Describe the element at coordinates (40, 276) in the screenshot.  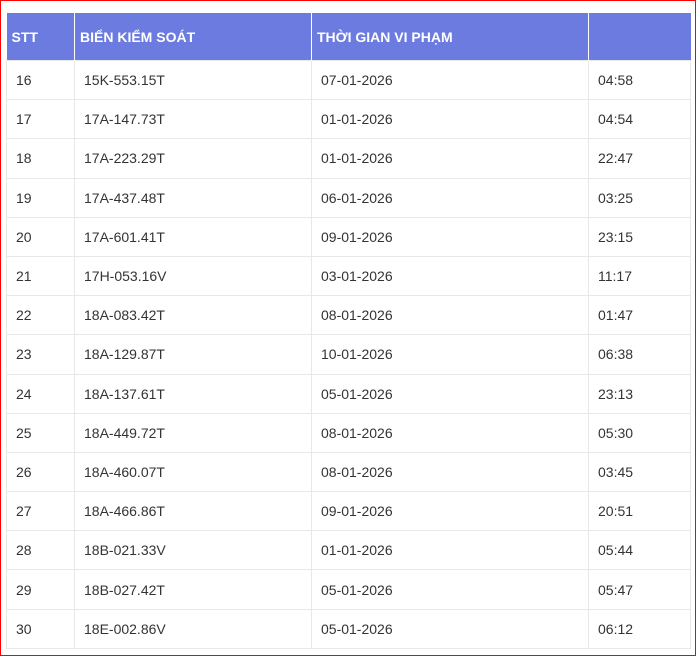
I see `cell-stt: 21` at that location.